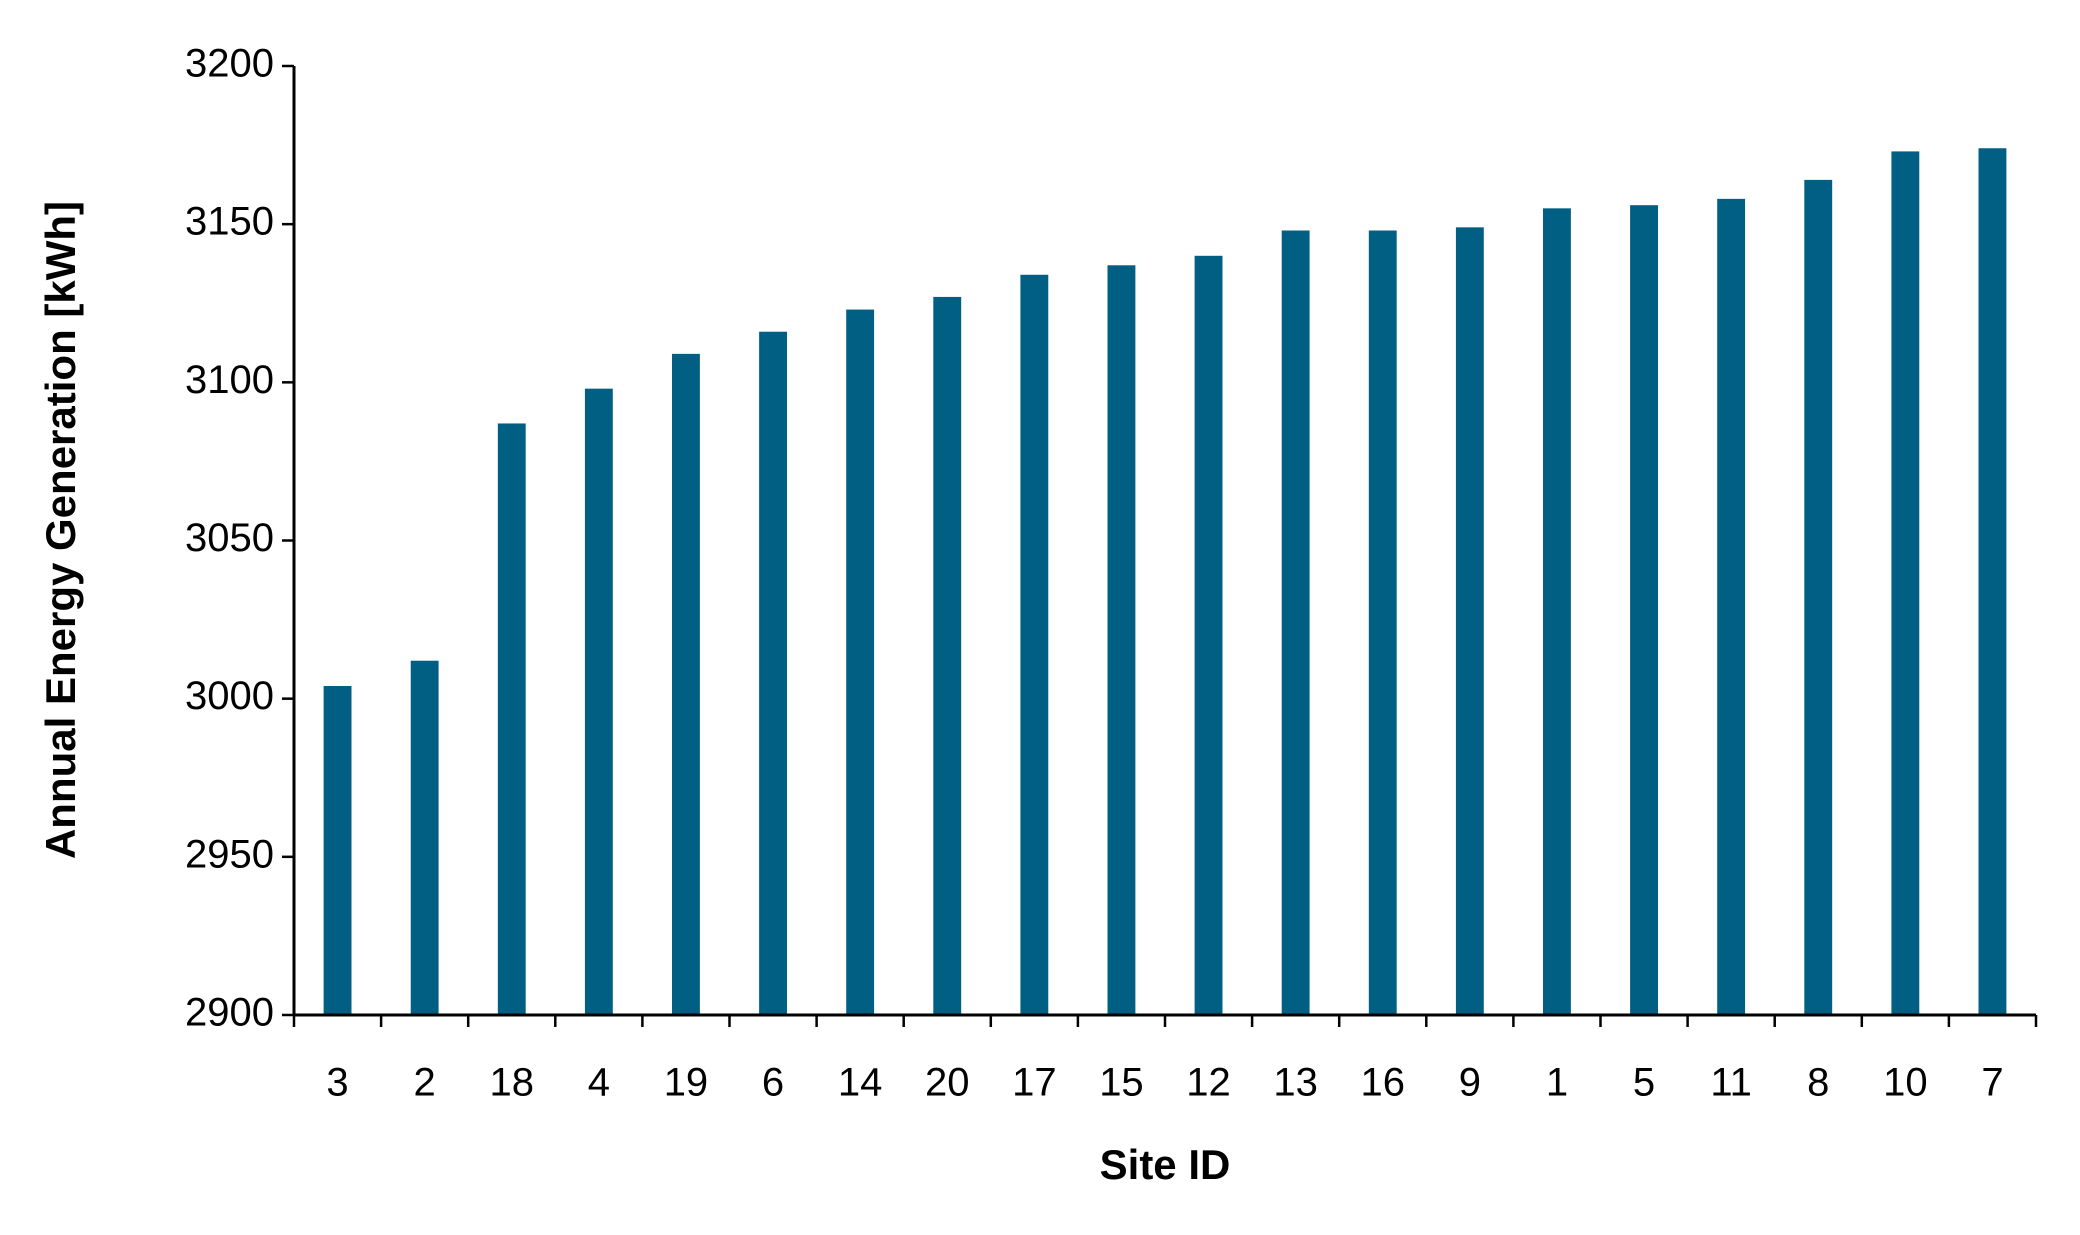 The width and height of the screenshot is (2080, 1235). Describe the element at coordinates (229, 696) in the screenshot. I see `y-tick-label: 3000` at that location.